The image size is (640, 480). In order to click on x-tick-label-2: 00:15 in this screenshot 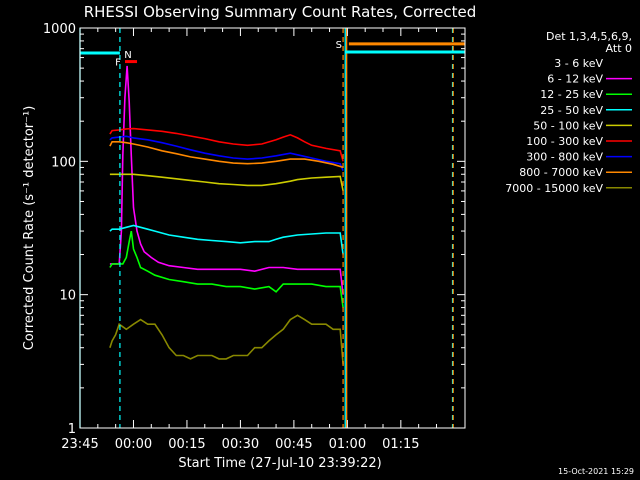, I will do `click(186, 444)`.